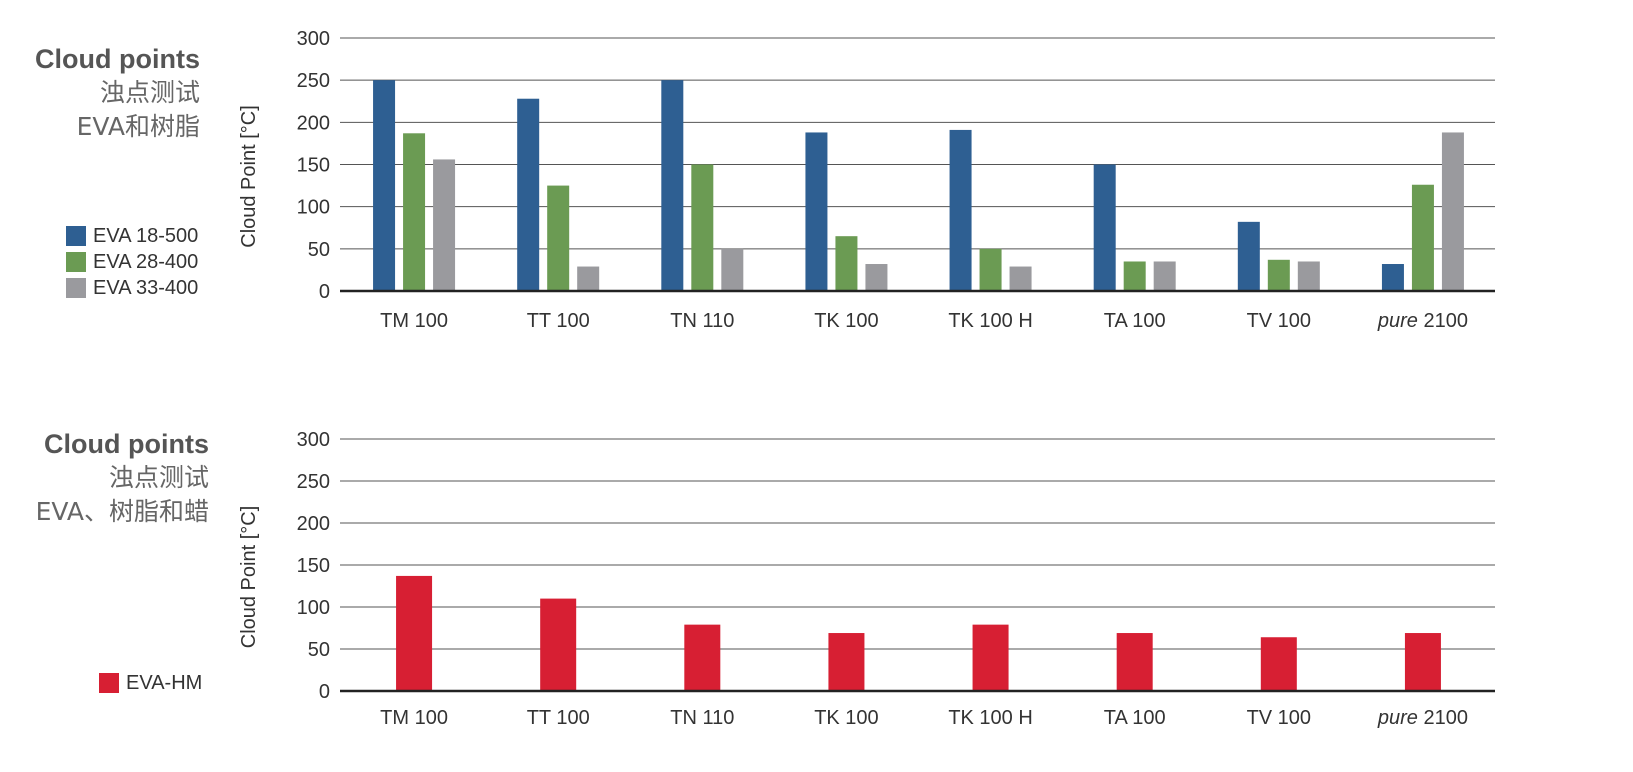 This screenshot has height=772, width=1633. I want to click on chart-2-legend: EVA-HM, so click(150, 683).